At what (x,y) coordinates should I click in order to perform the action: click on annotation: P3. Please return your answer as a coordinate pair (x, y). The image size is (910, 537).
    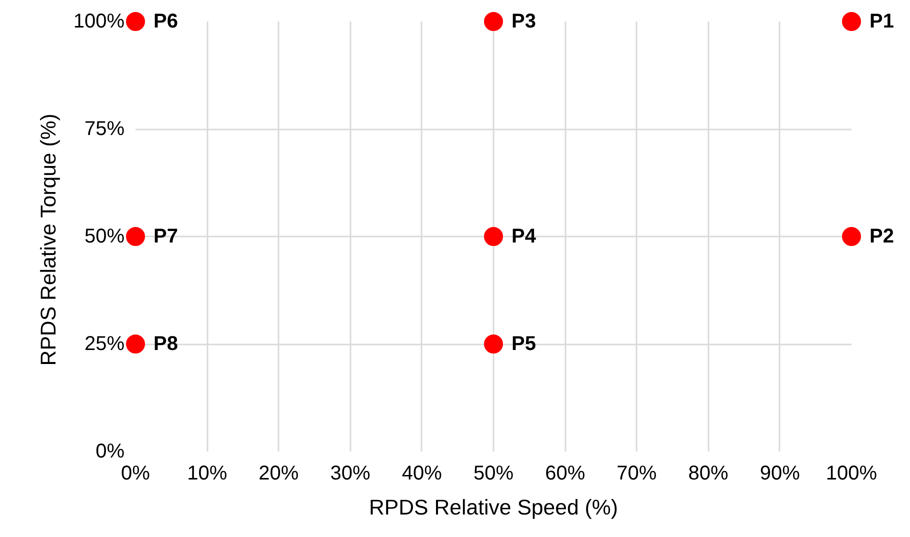
    Looking at the image, I should click on (524, 21).